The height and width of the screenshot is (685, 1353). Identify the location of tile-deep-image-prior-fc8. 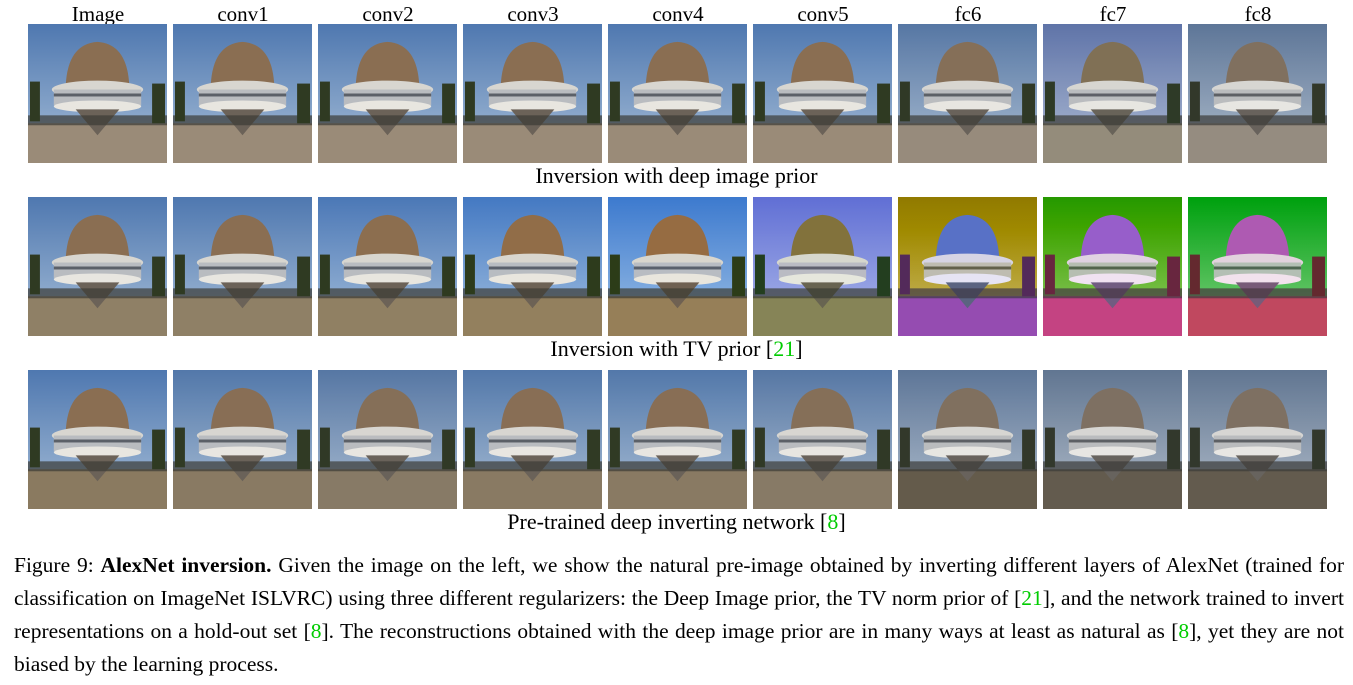
(1257, 93).